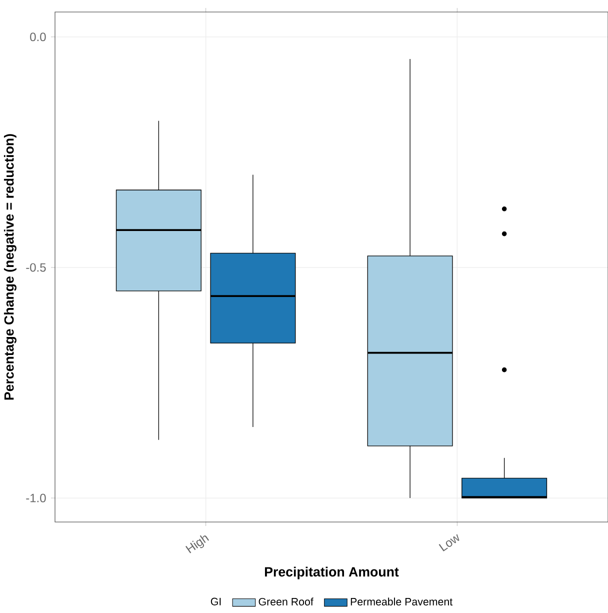  Describe the element at coordinates (286, 602) in the screenshot. I see `legend-label: Green Roof` at that location.